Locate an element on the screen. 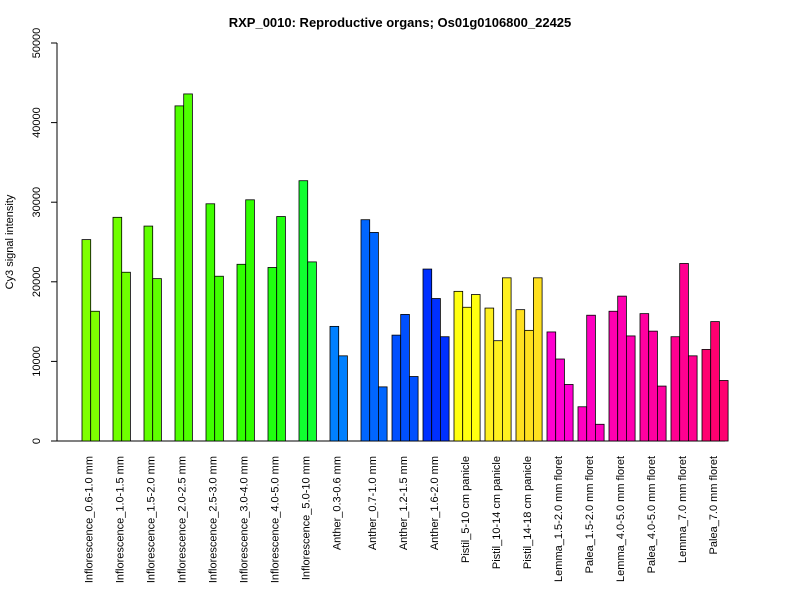  category-label: Lemma_1.5-2.0 mm floret is located at coordinates (559, 519).